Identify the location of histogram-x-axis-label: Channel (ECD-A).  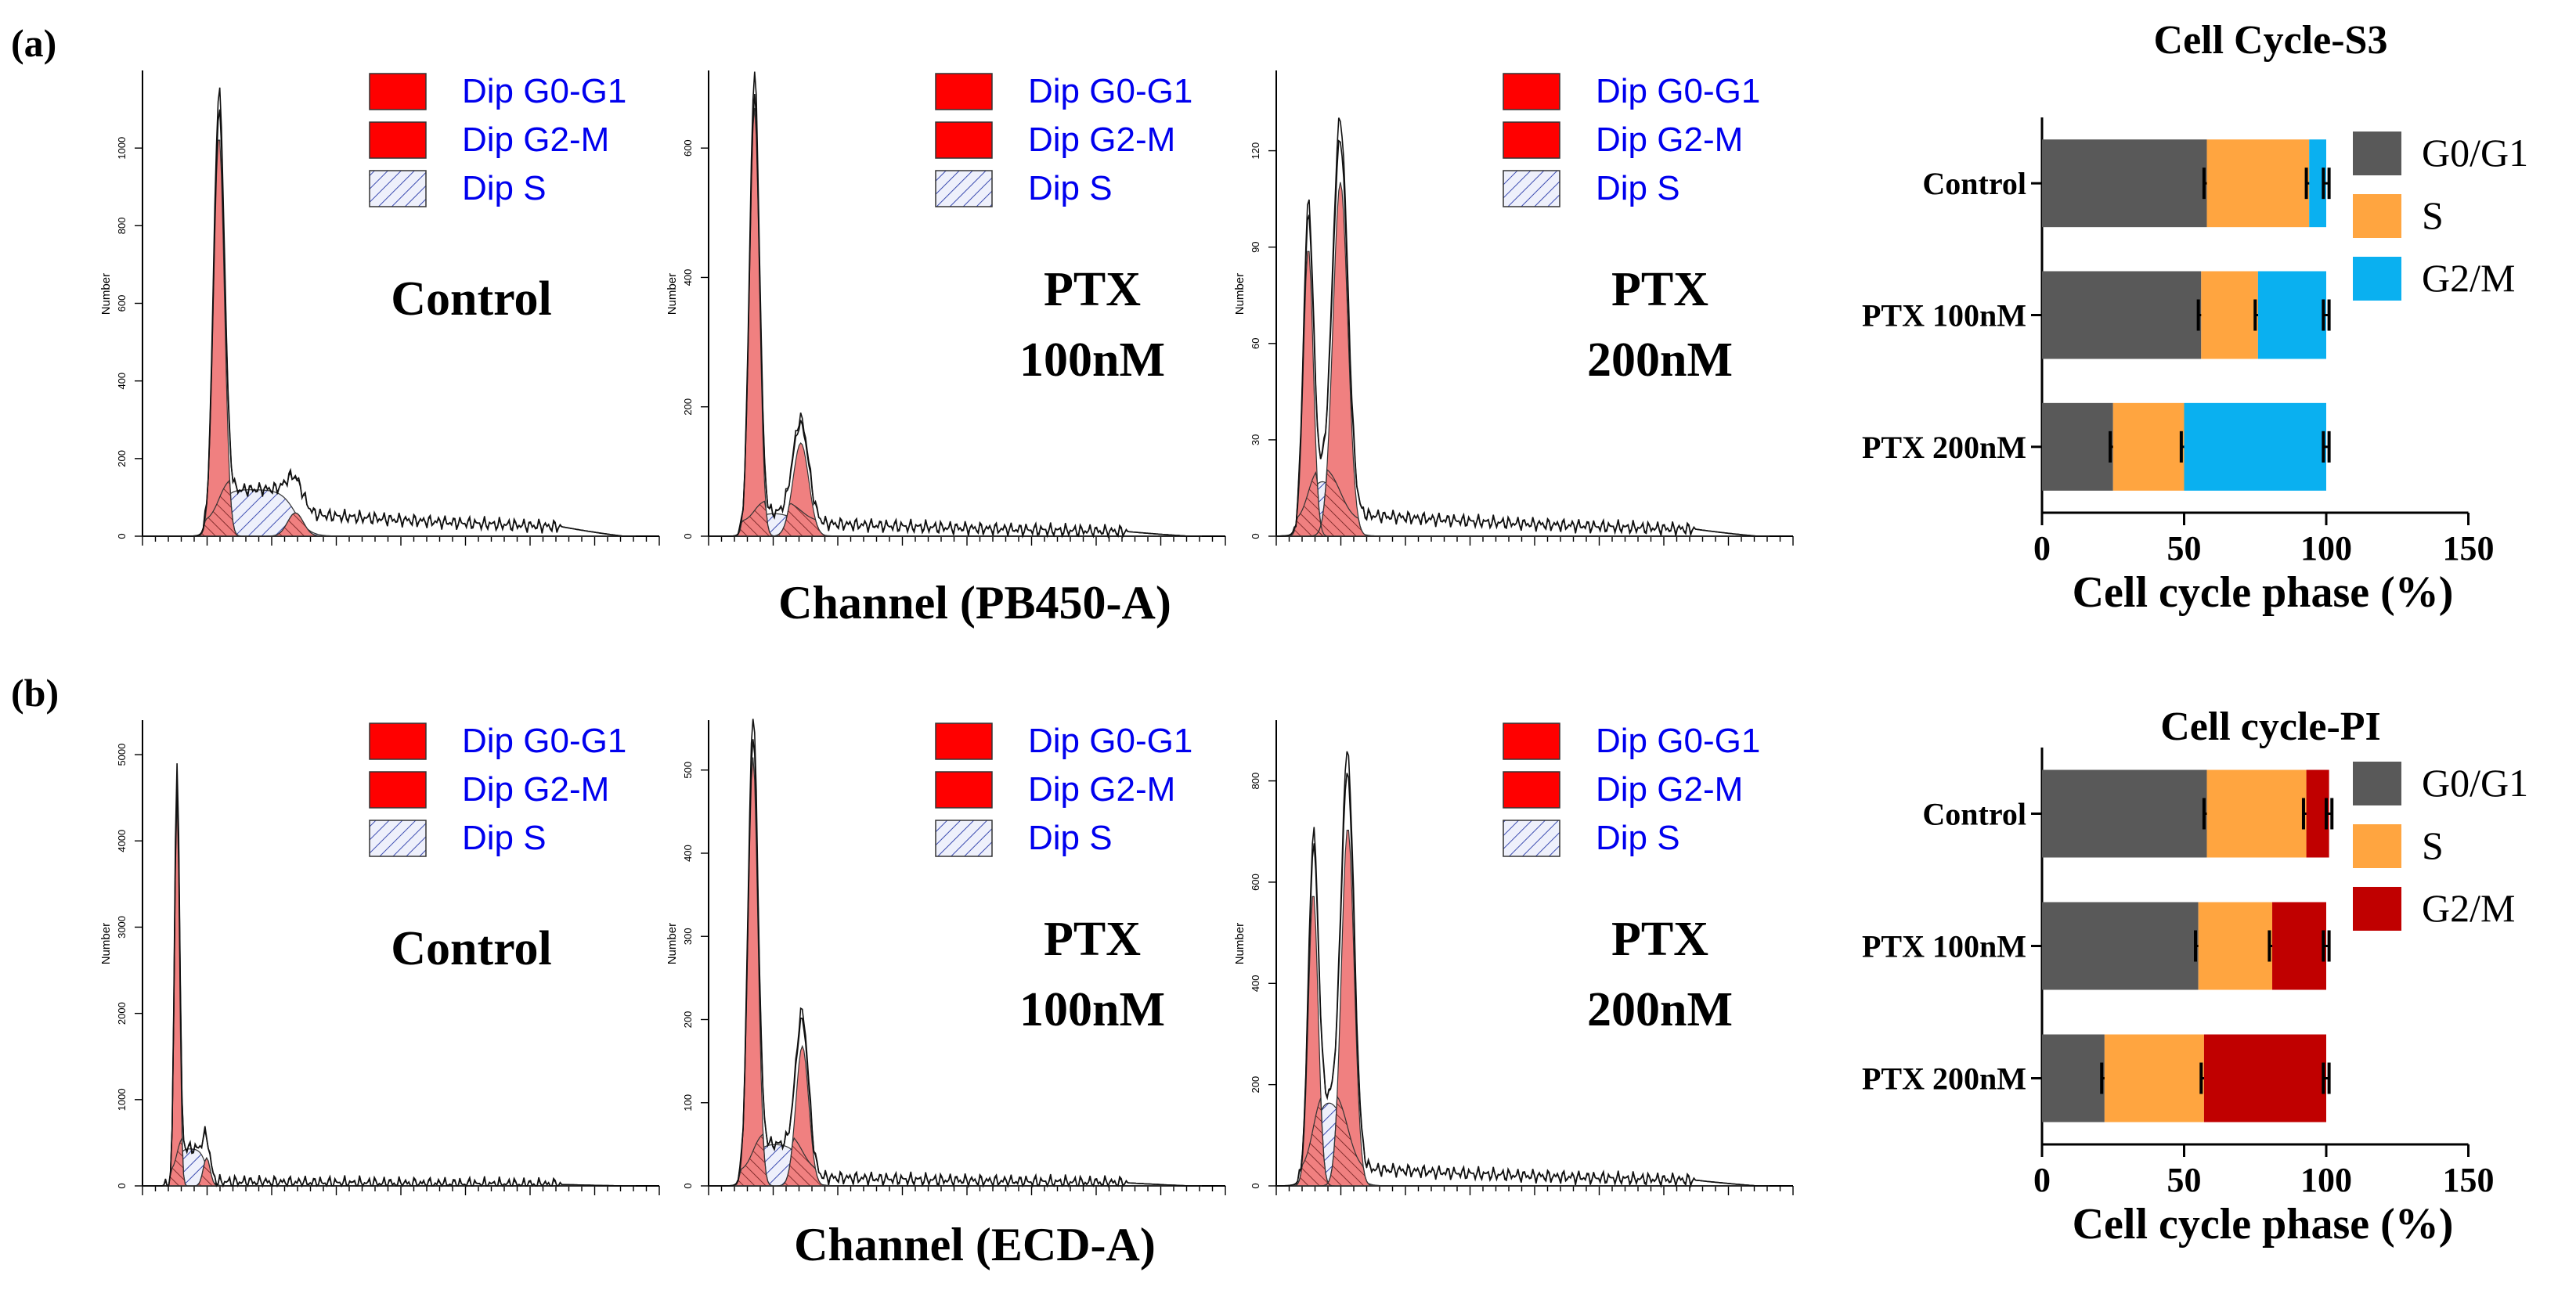
(975, 1245).